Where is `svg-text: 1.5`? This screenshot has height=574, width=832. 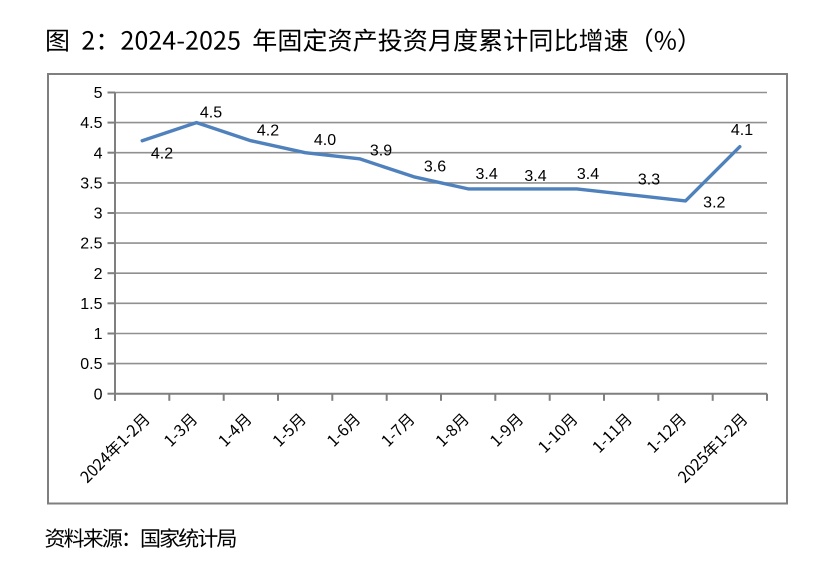
svg-text: 1.5 is located at coordinates (91, 304).